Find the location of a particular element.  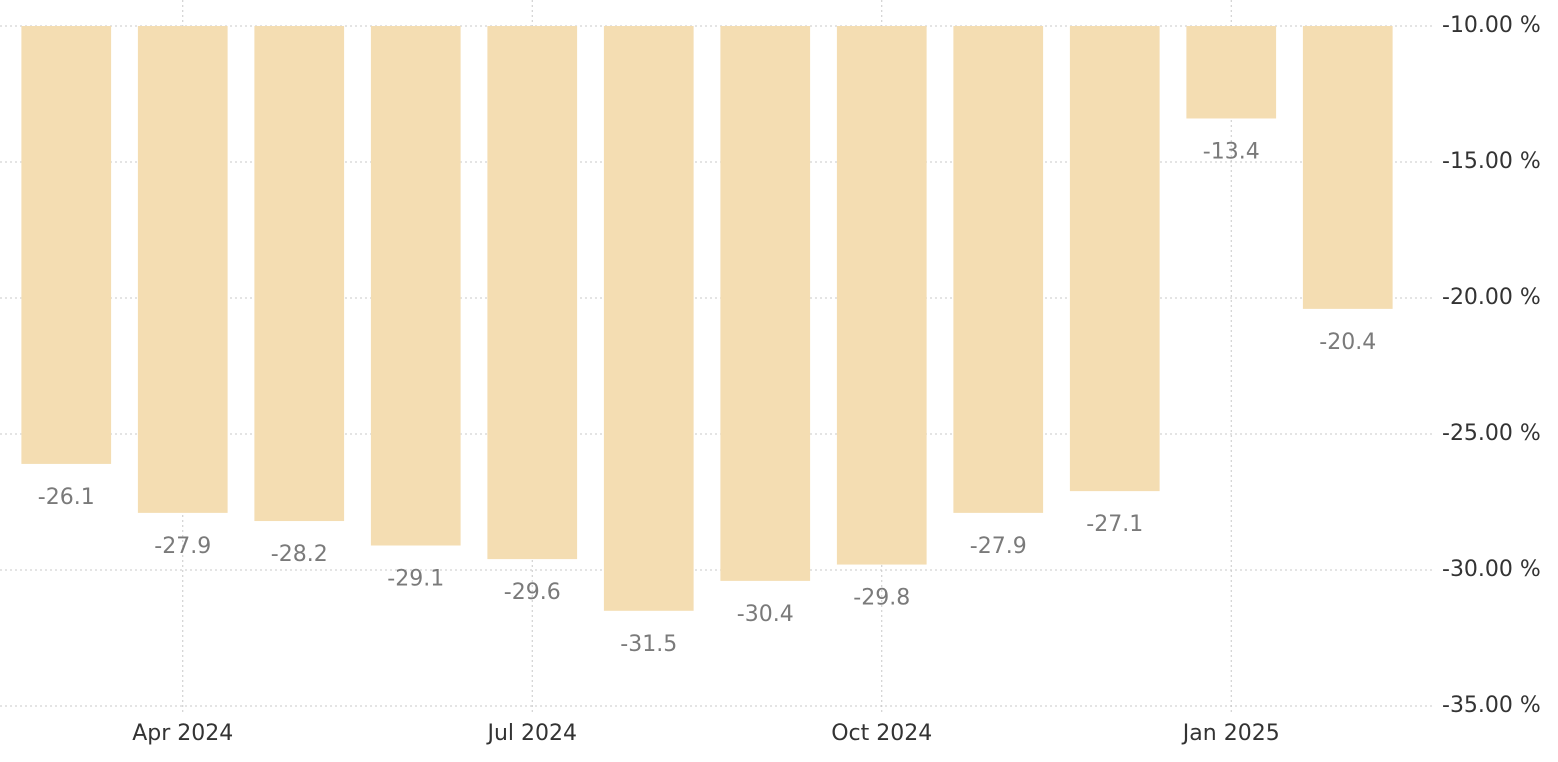

value-label: -20.4 is located at coordinates (1347, 342).